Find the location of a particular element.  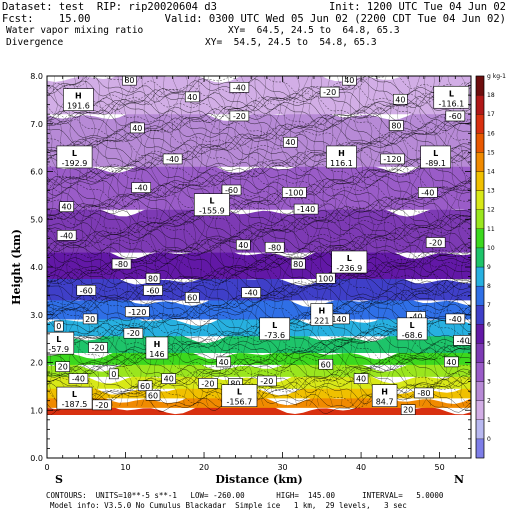

endpoint-left-label: S is located at coordinates (59, 479).